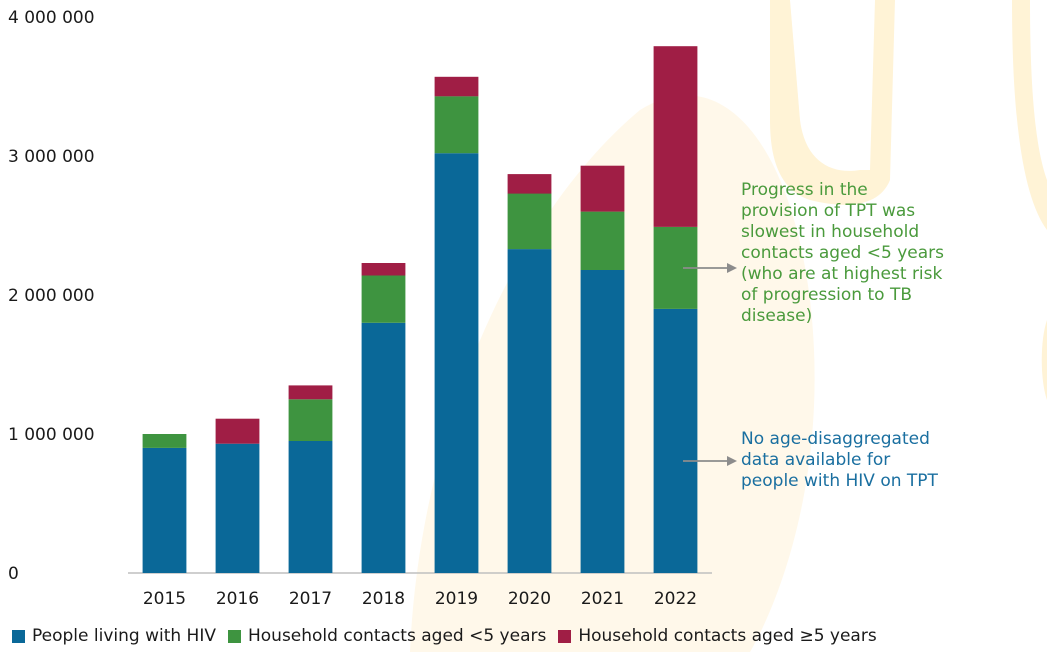 The width and height of the screenshot is (1047, 652). Describe the element at coordinates (675, 440) in the screenshot. I see `bar-segment-2022-s0` at that location.